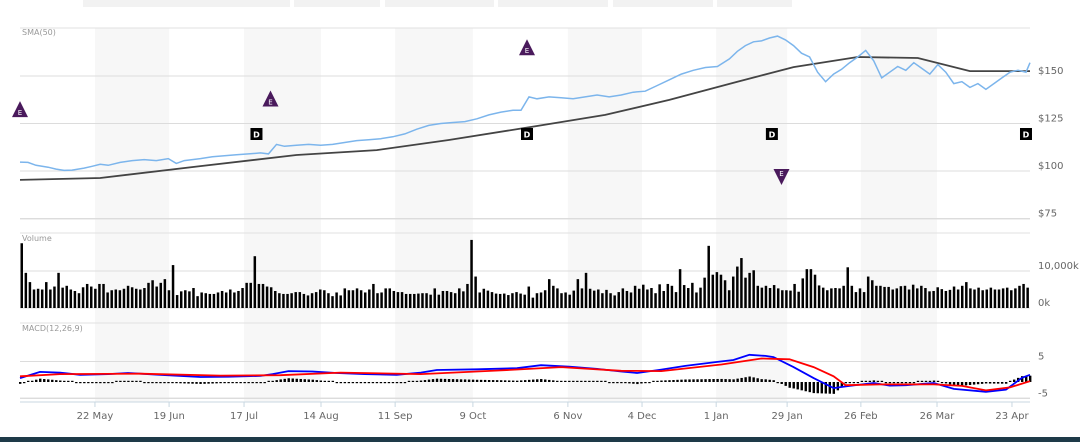  What do you see at coordinates (1025, 134) in the screenshot?
I see `dividend-marker` at bounding box center [1025, 134].